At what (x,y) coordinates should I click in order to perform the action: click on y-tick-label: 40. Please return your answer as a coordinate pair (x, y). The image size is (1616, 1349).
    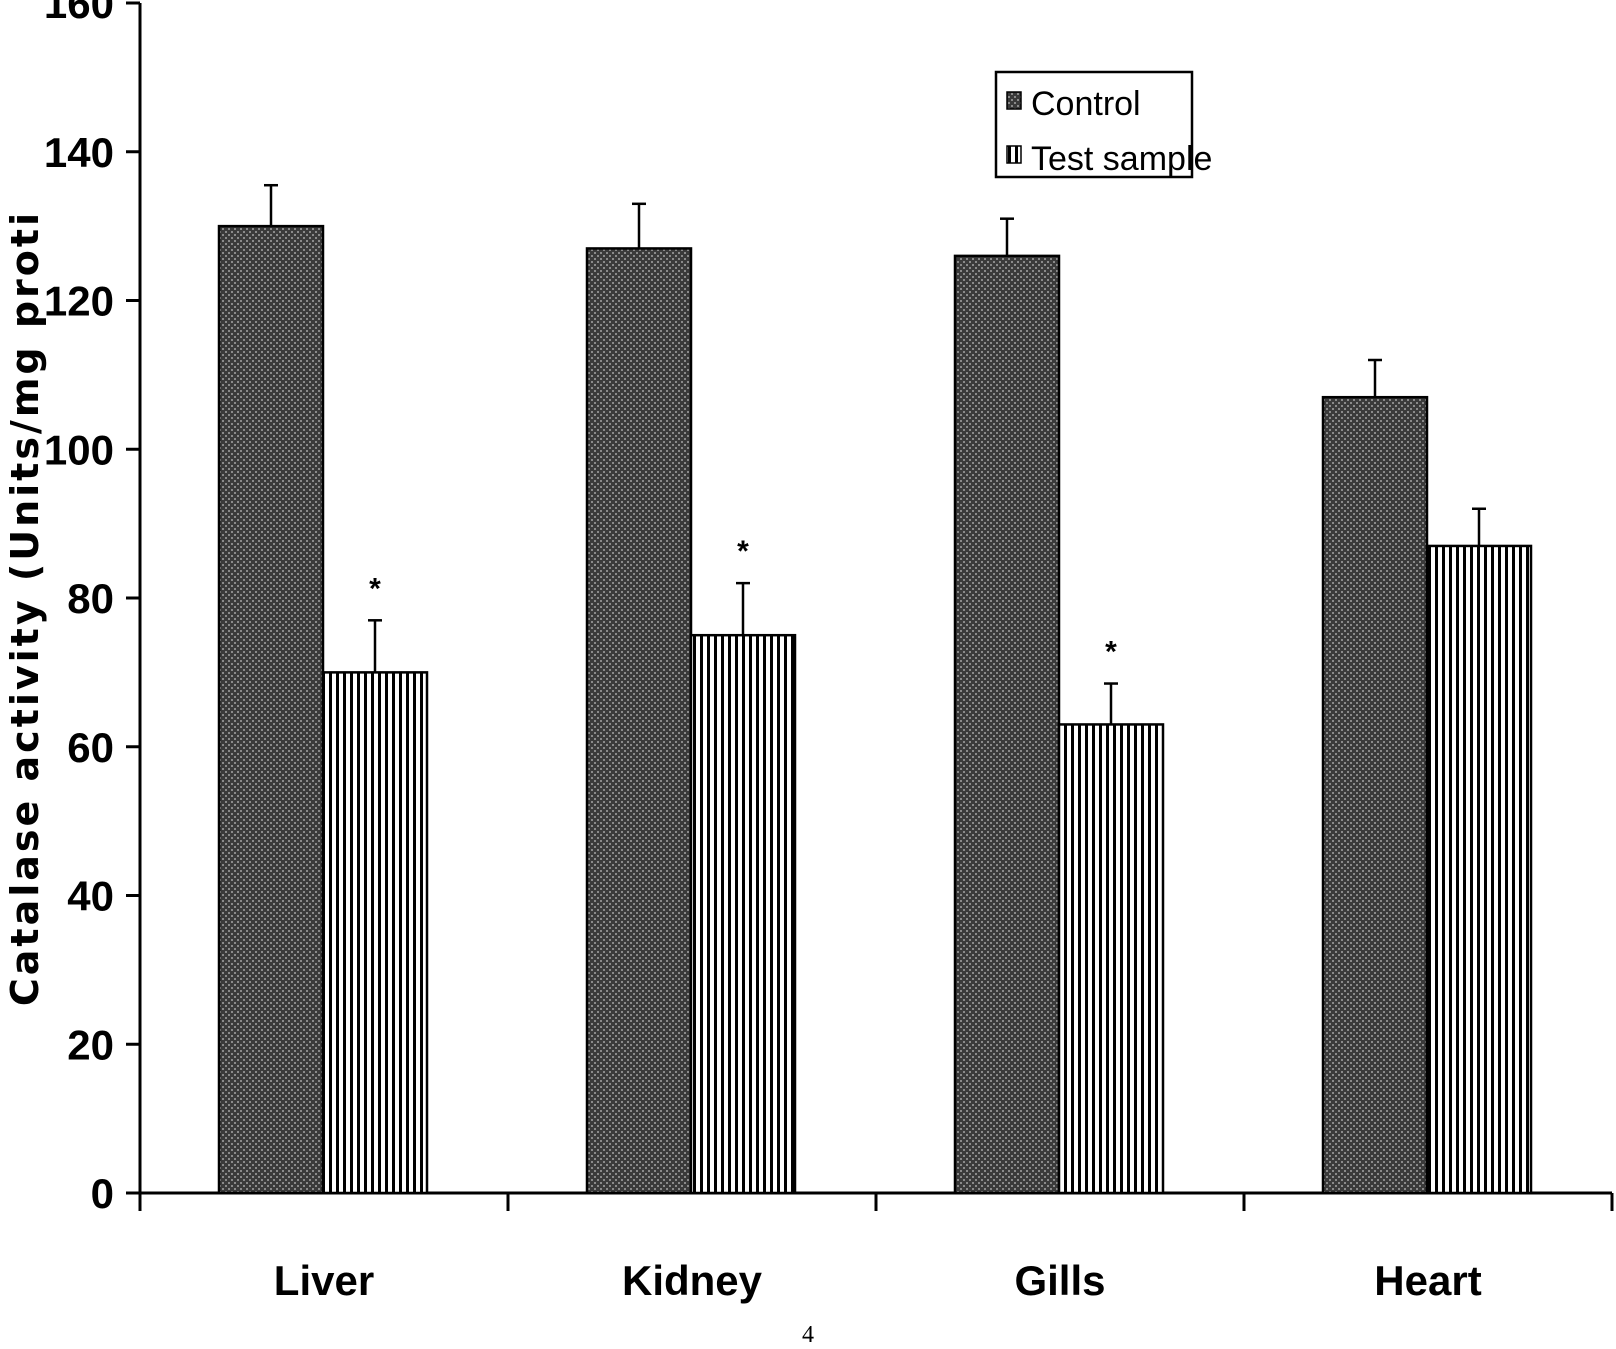
    Looking at the image, I should click on (90, 896).